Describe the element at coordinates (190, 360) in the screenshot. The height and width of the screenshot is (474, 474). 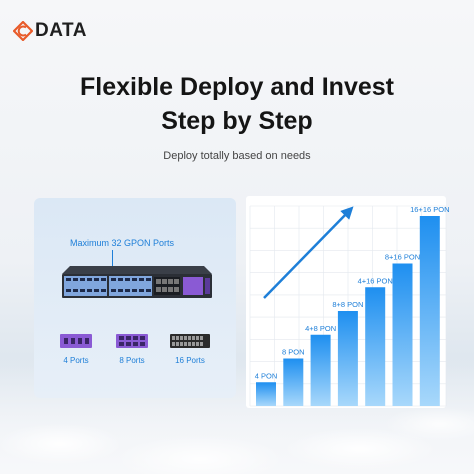
I see `module-label: 16 Ports` at that location.